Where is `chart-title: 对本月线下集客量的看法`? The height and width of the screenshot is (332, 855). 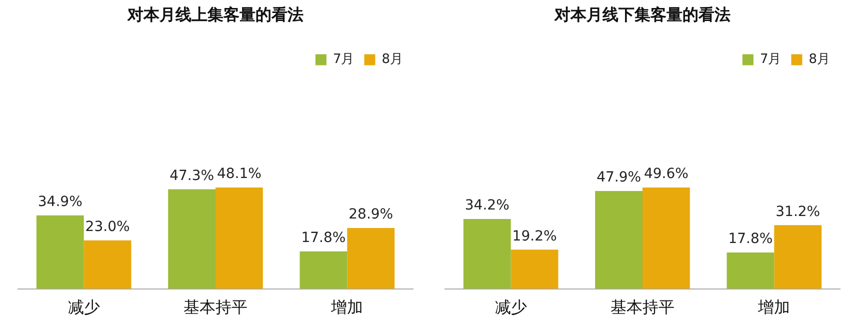
chart-title: 对本月线下集客量的看法 is located at coordinates (642, 14).